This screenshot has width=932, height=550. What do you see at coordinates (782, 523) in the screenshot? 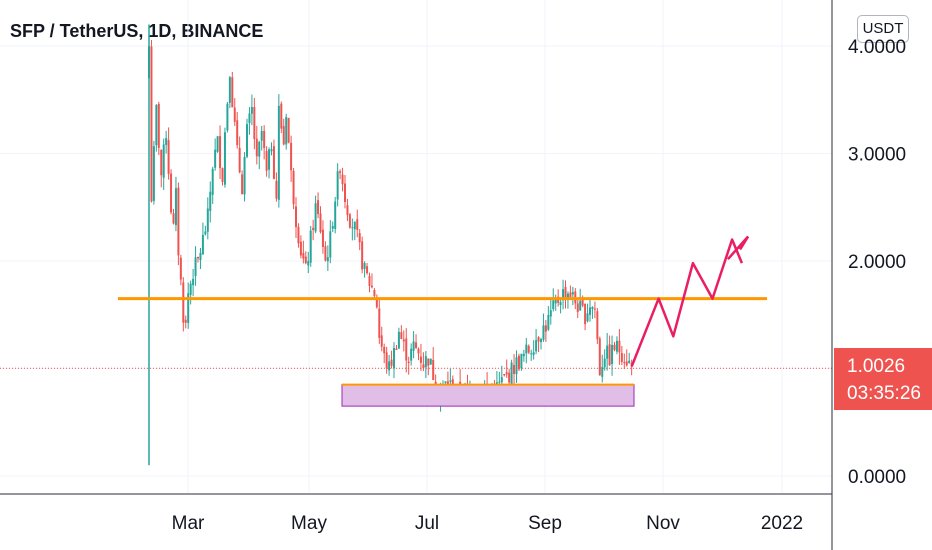
I see `time-tick-label: 2022` at bounding box center [782, 523].